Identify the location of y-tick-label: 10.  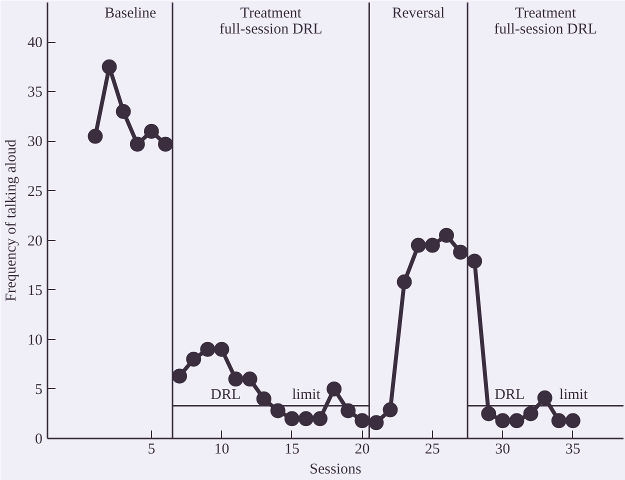
(35, 340).